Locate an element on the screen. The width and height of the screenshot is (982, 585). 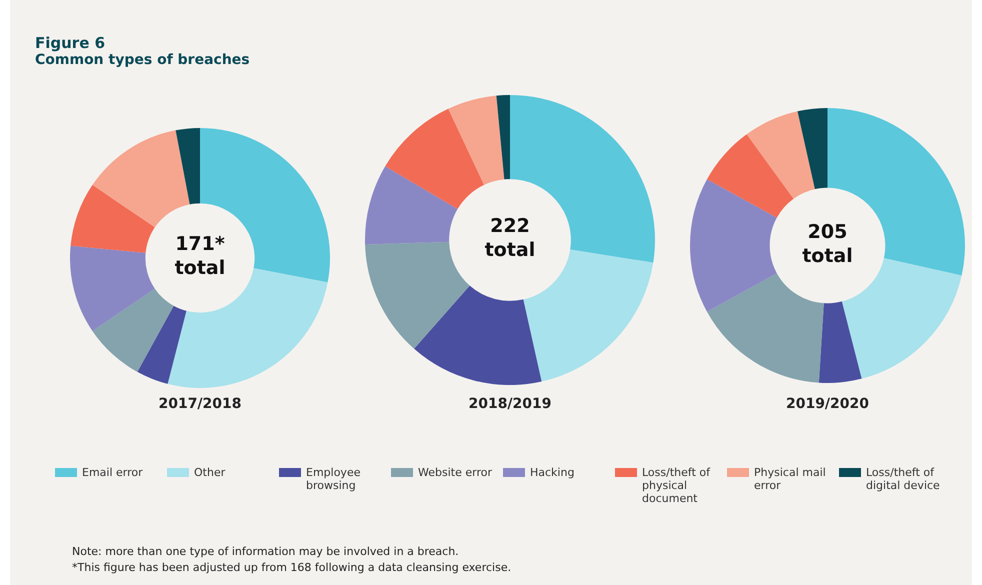
text: 171* total is located at coordinates (200, 256).